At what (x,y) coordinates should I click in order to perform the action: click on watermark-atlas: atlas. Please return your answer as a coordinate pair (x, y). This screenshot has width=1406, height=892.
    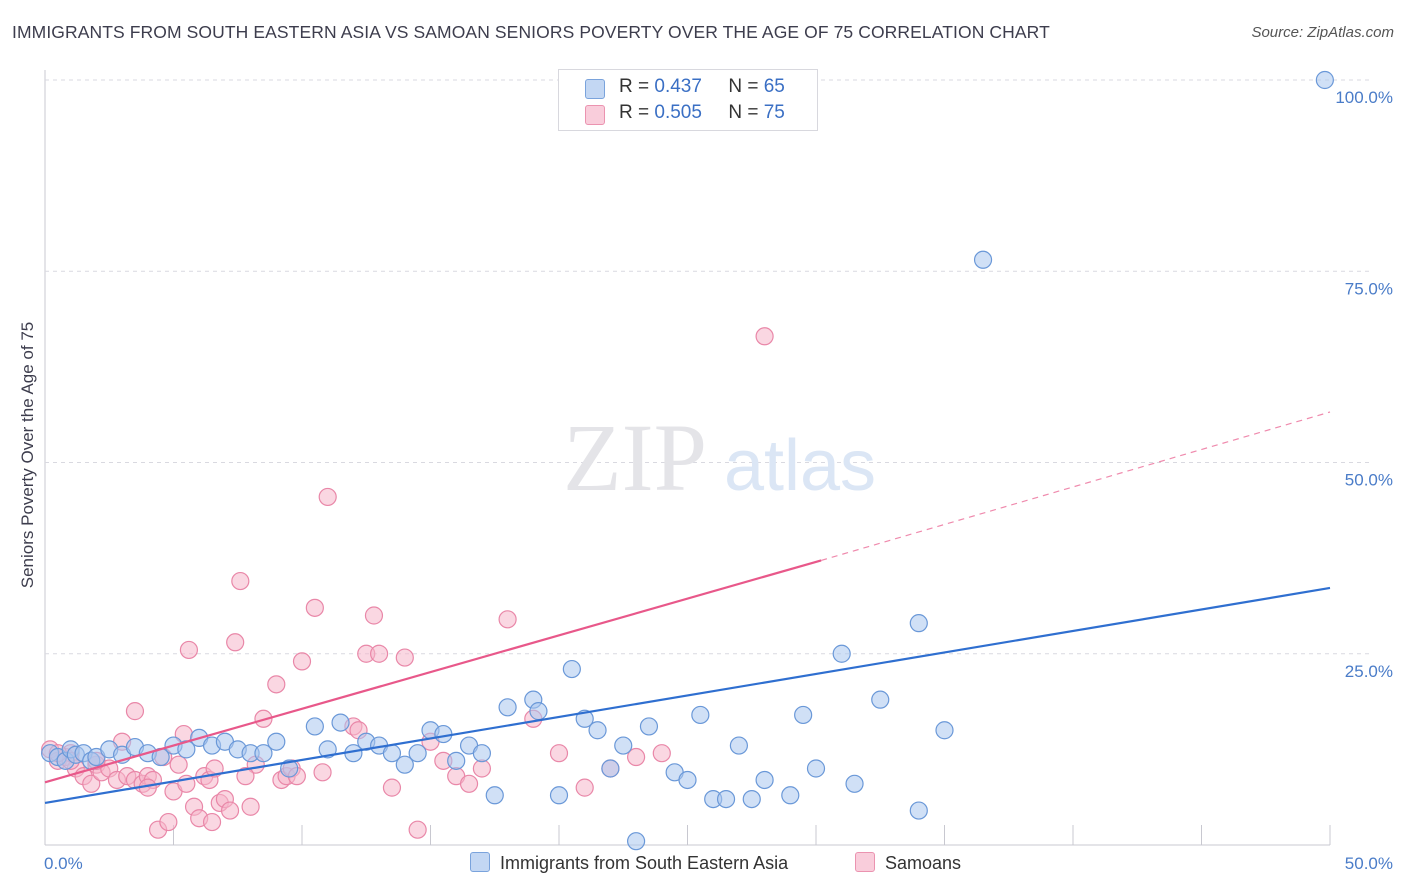
    Looking at the image, I should click on (800, 466).